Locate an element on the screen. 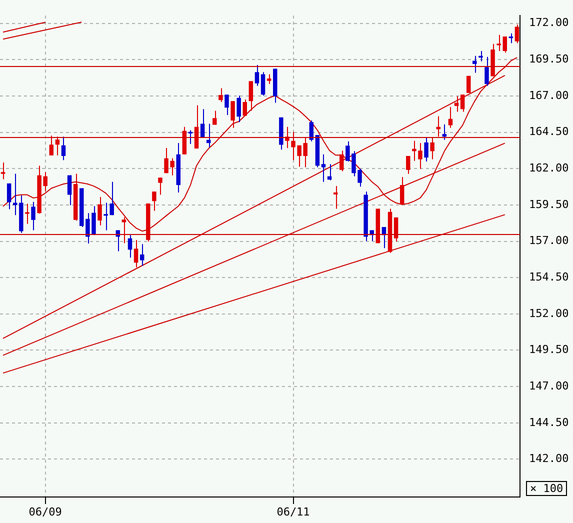 This screenshot has height=523, width=573. text: × 100 is located at coordinates (547, 488).